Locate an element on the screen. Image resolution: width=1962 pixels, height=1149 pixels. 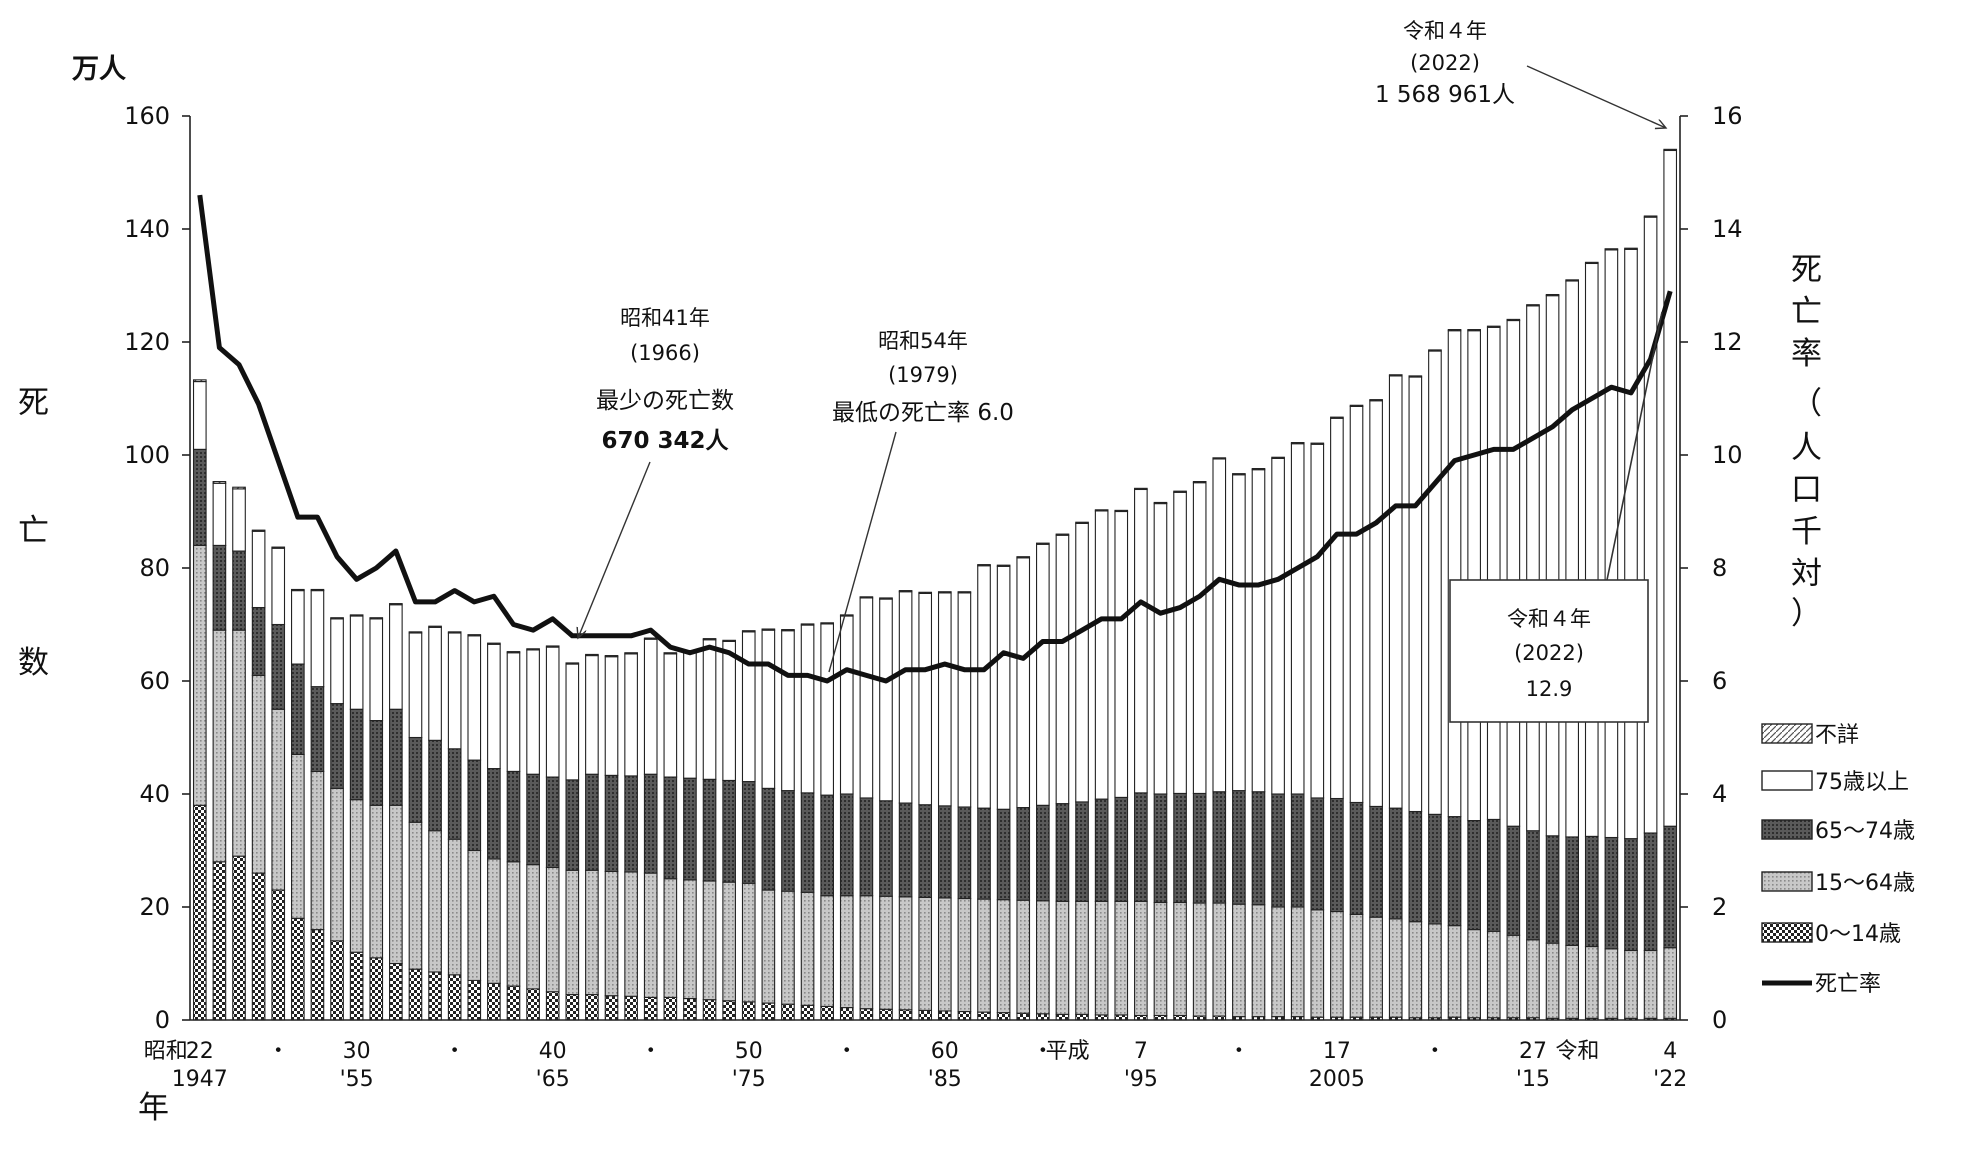
left-tick-label: 20 is located at coordinates (154, 907).